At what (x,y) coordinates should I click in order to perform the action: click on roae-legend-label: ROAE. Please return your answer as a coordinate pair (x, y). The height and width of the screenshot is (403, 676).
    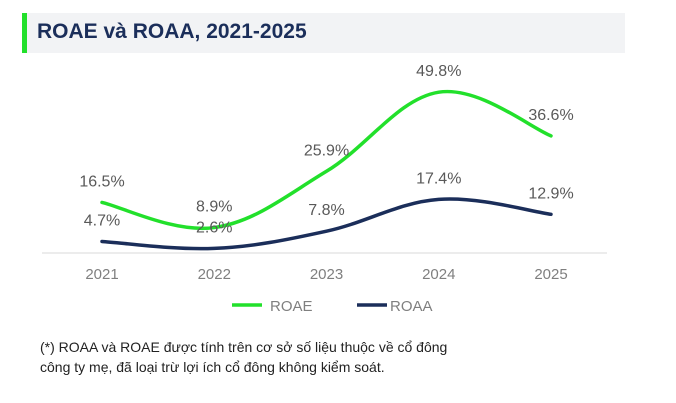
    Looking at the image, I should click on (291, 306).